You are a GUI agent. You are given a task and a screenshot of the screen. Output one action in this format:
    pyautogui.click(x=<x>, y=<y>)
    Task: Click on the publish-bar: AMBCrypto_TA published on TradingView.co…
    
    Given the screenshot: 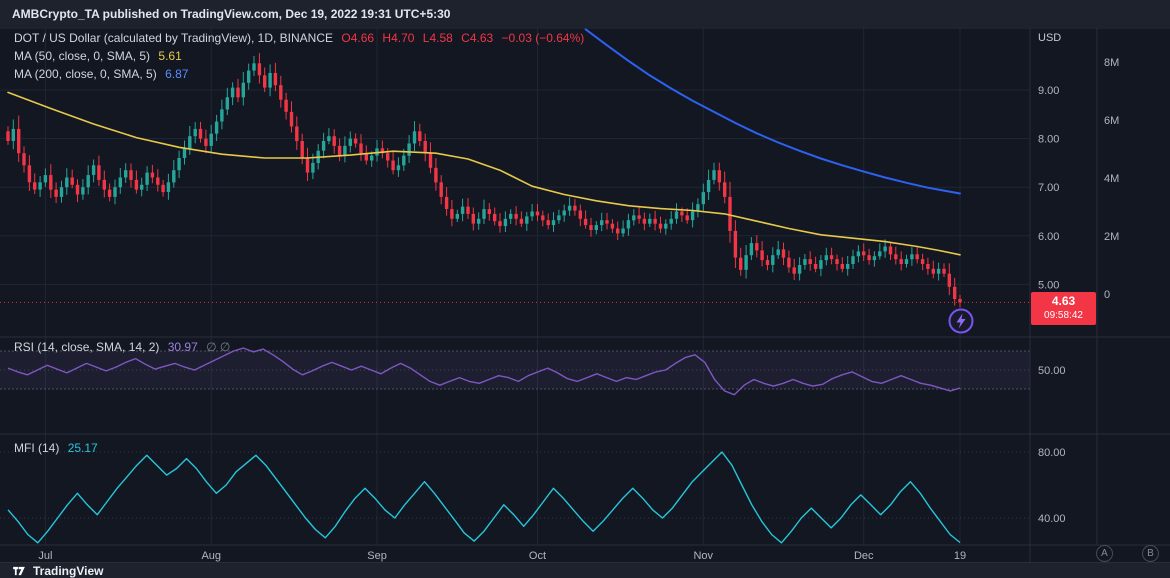 What is the action you would take?
    pyautogui.click(x=585, y=14)
    